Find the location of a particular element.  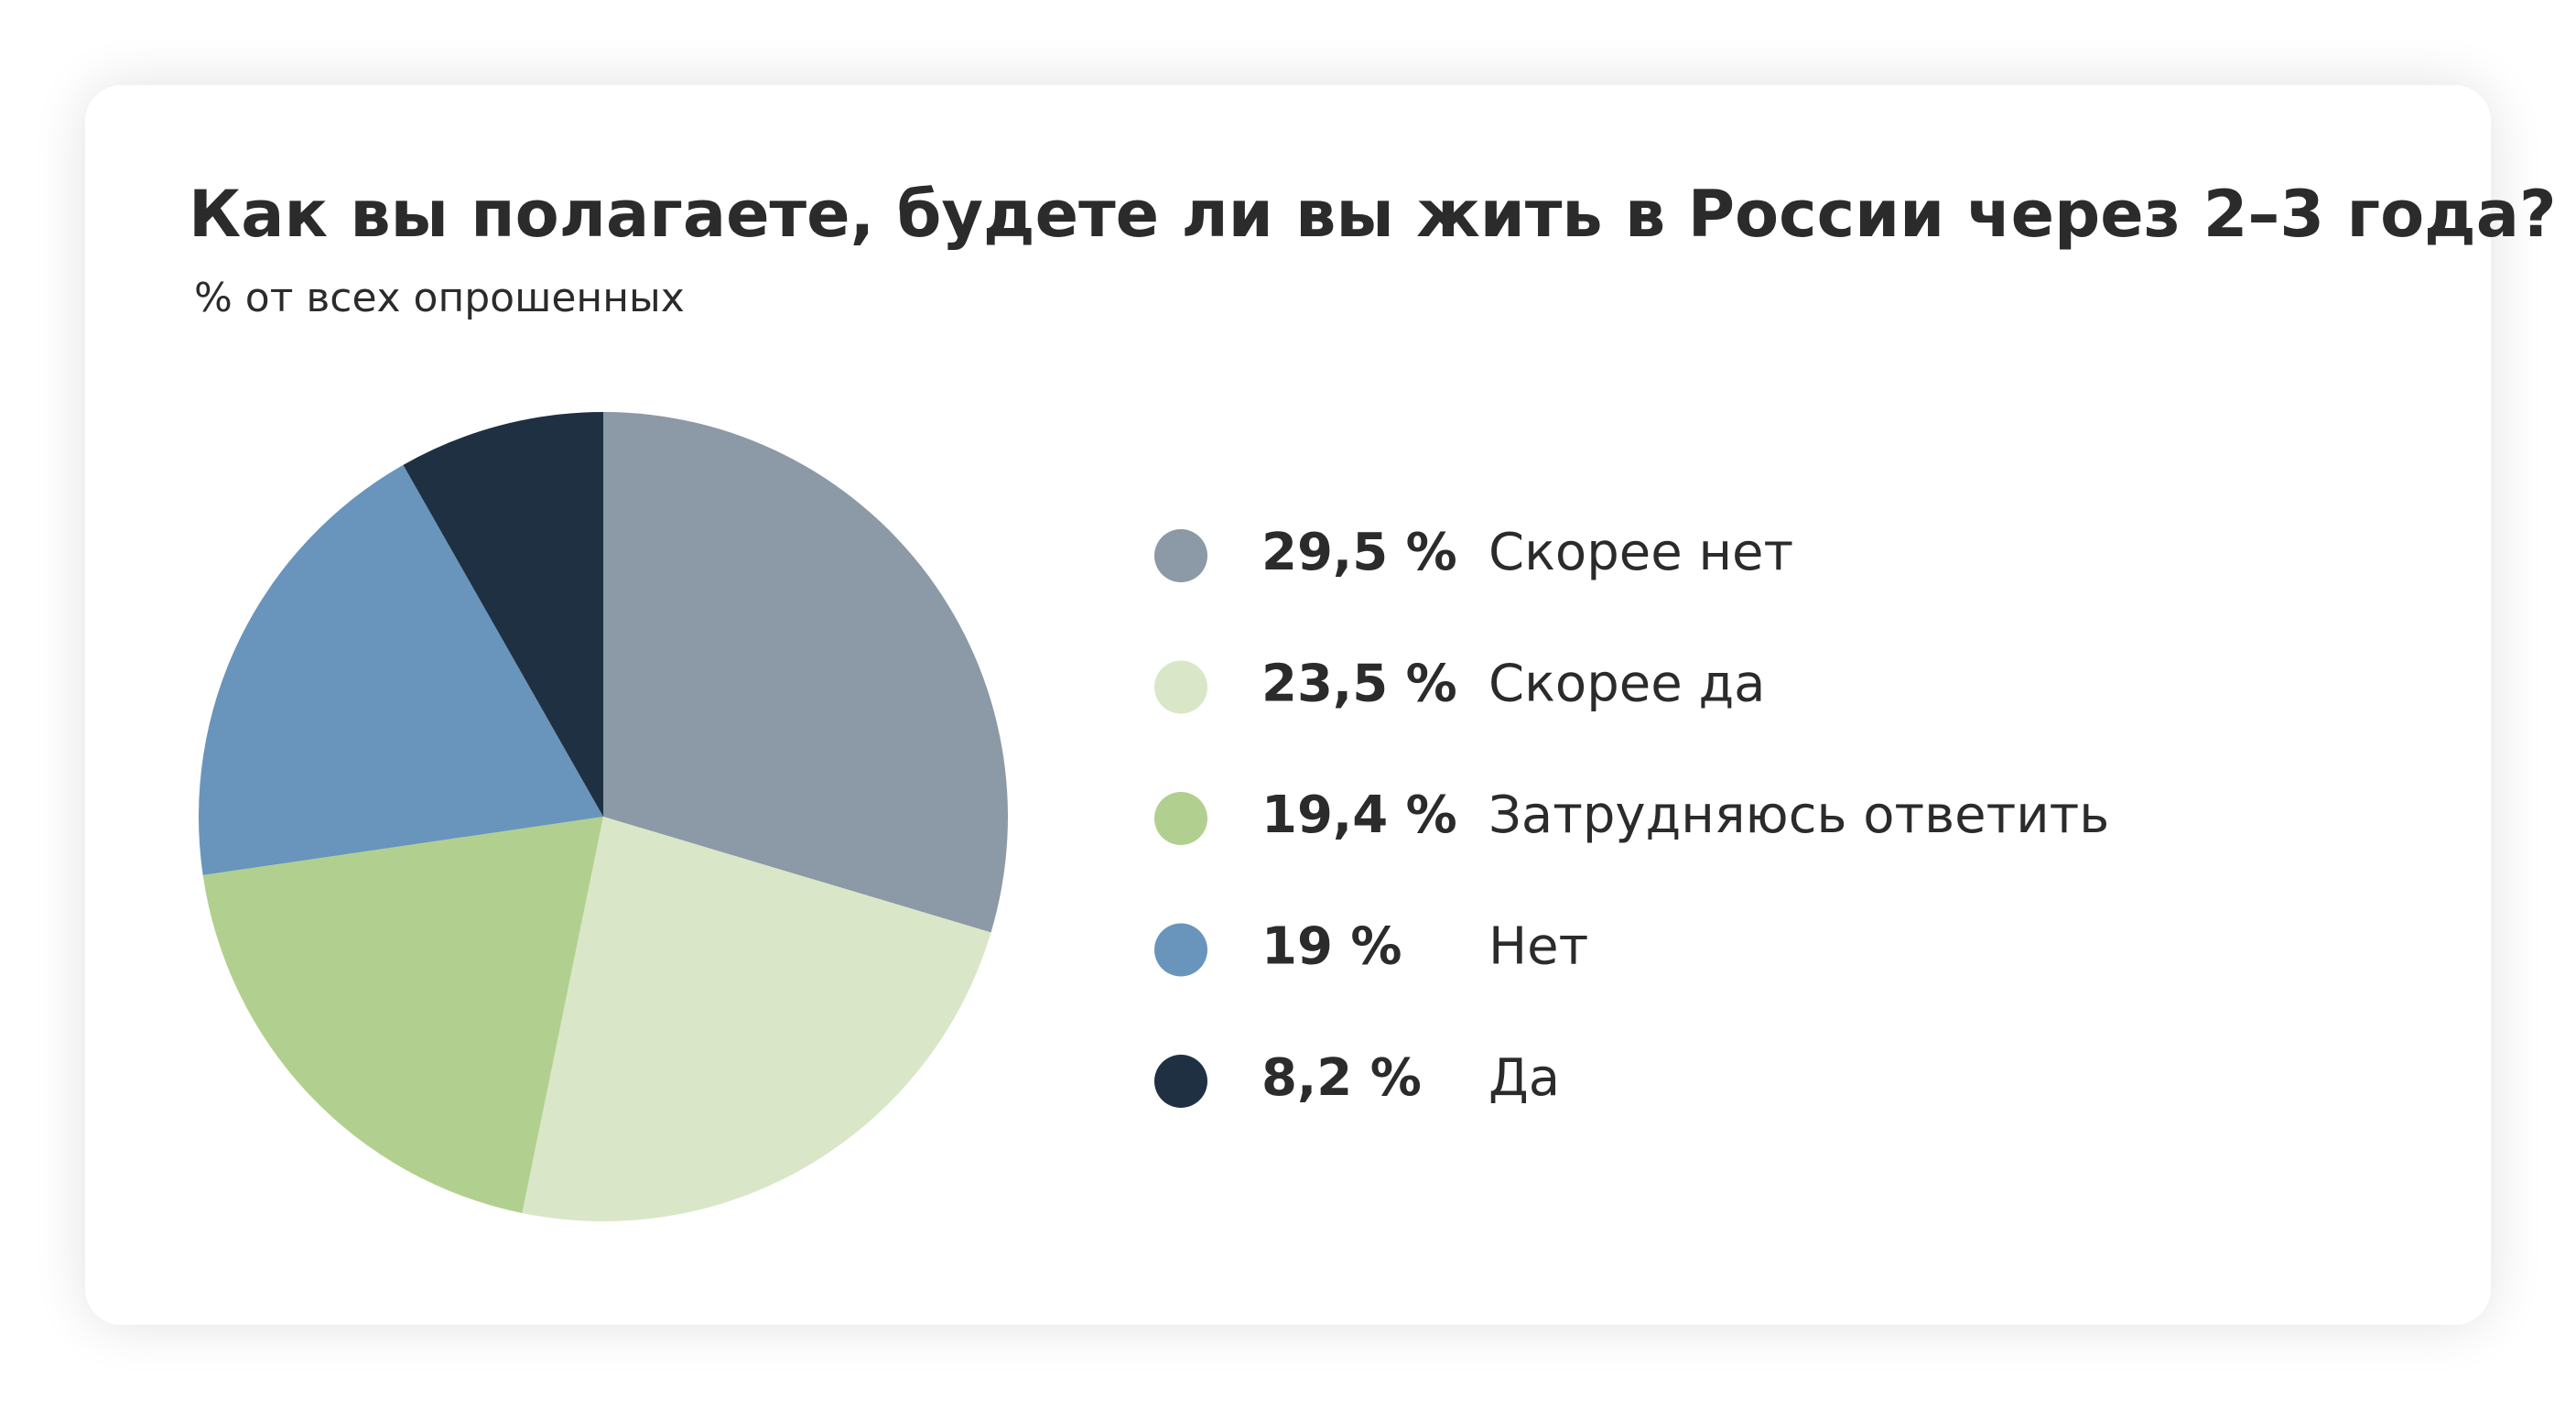

chart-subtitle: % от всех опрошенных is located at coordinates (440, 298).